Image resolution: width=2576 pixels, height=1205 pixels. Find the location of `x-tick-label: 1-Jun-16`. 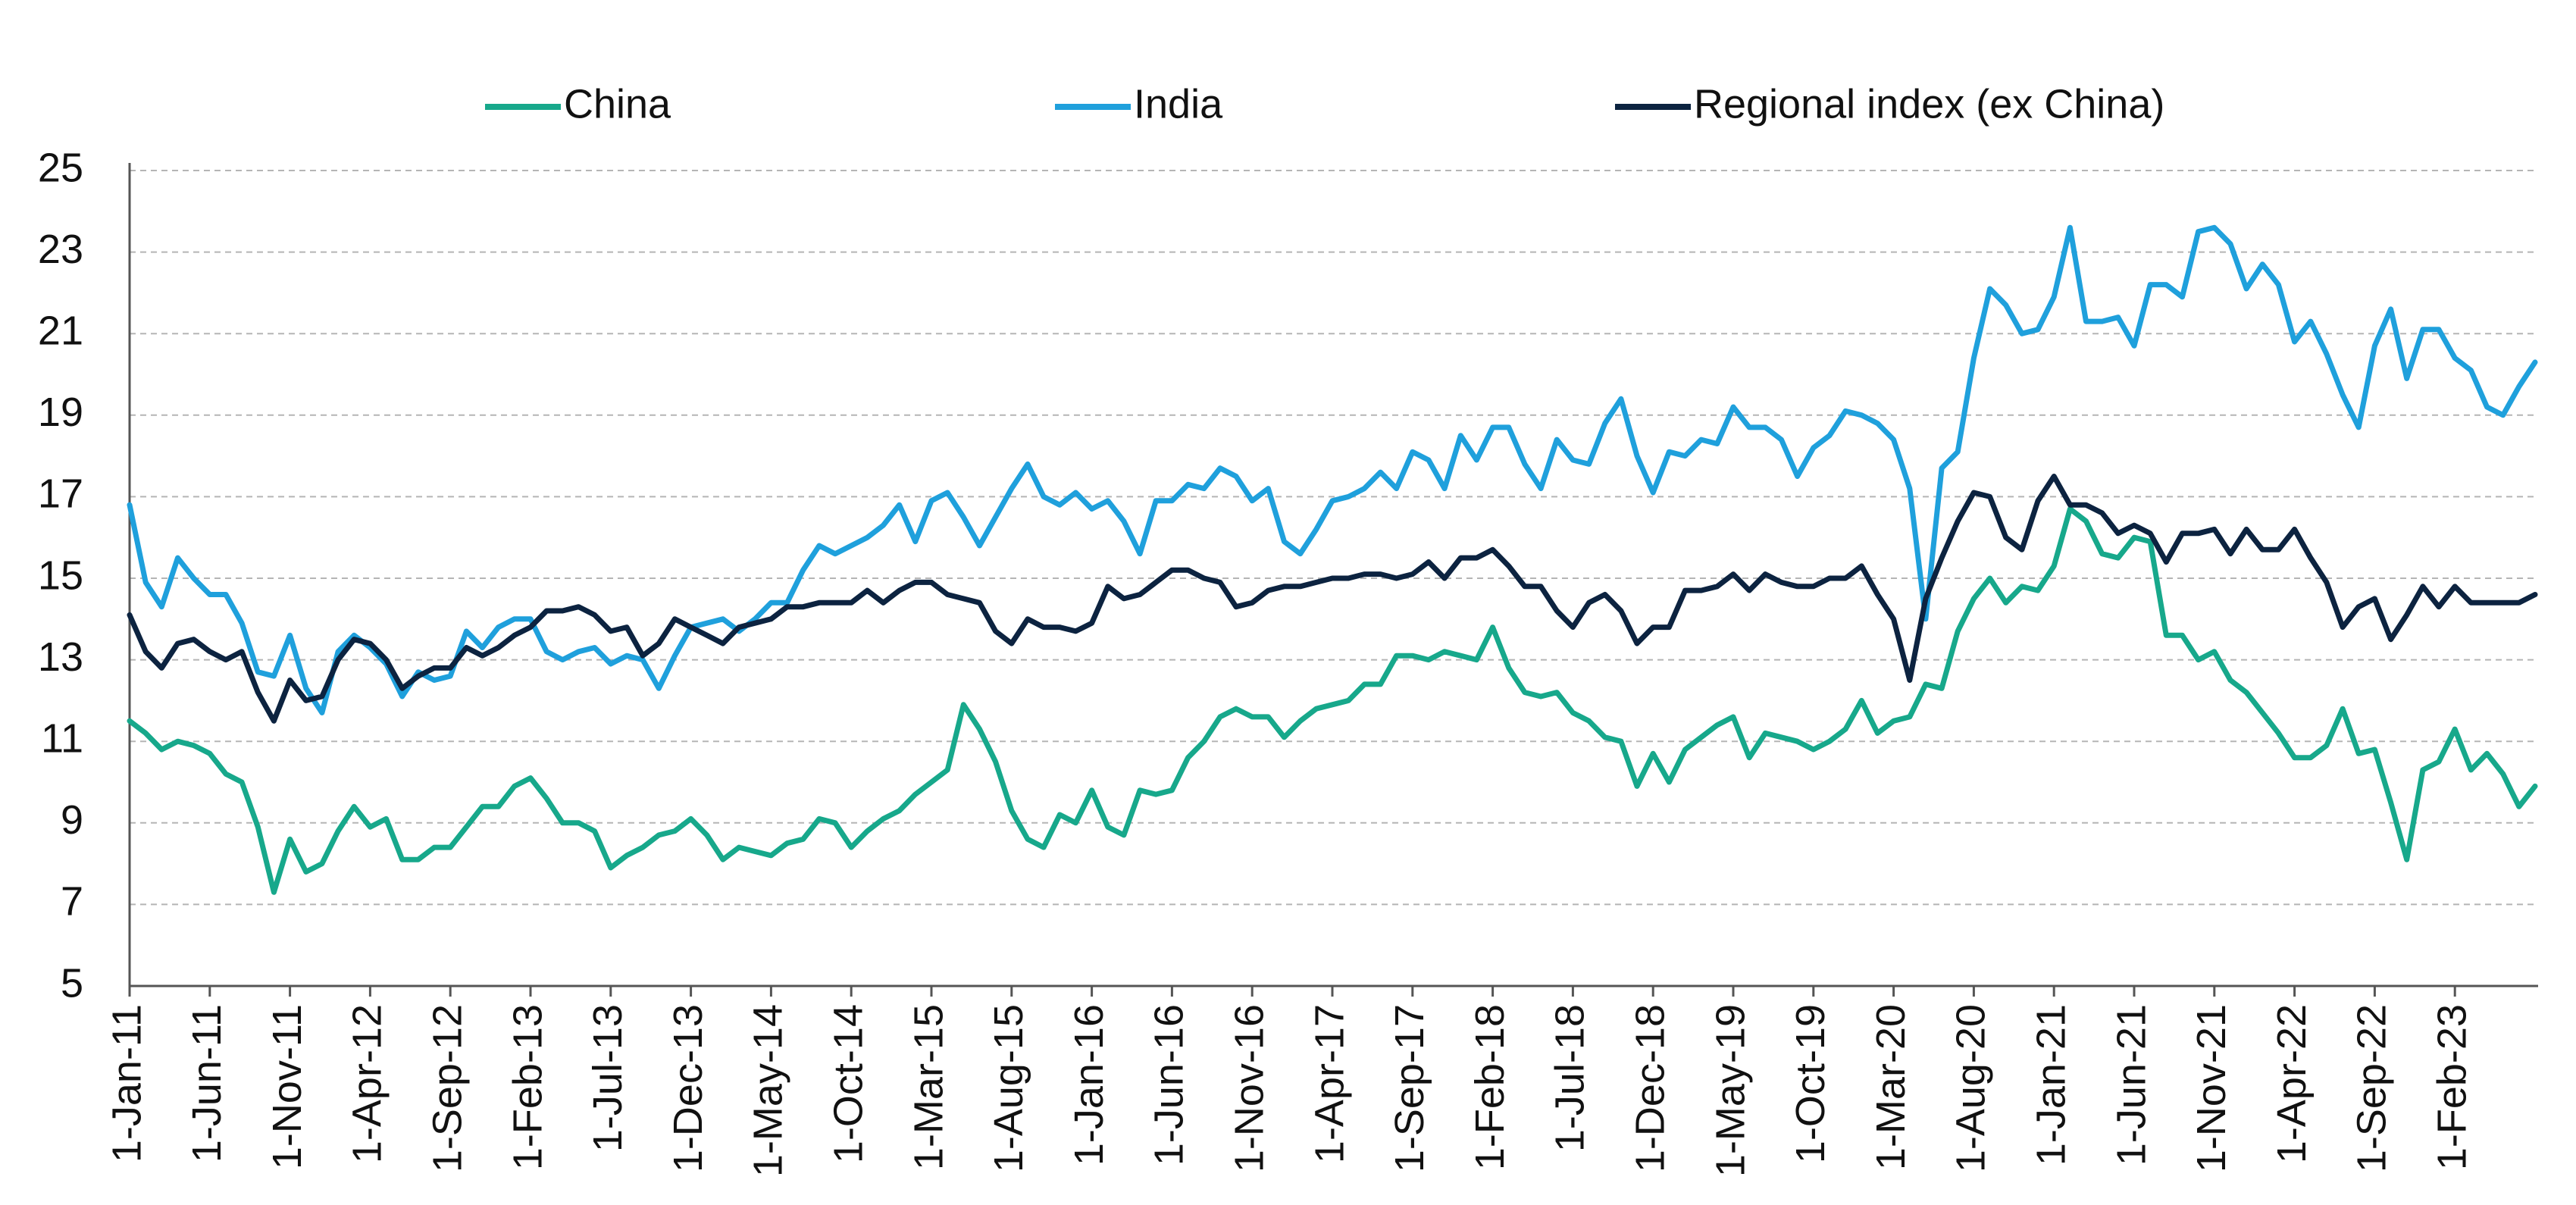

x-tick-label: 1-Jun-16 is located at coordinates (1170, 1085).